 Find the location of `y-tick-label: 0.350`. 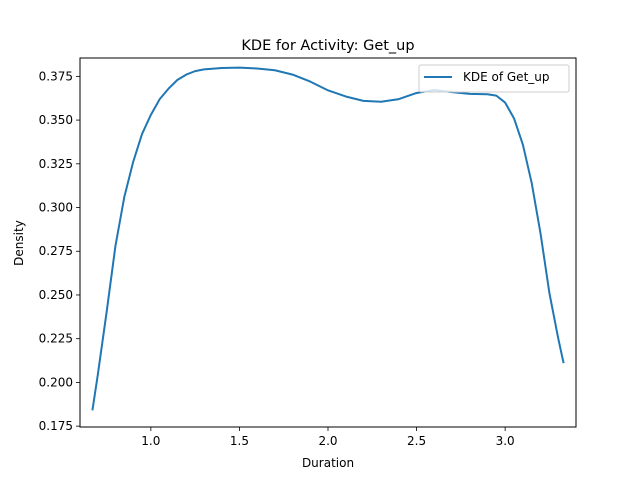

y-tick-label: 0.350 is located at coordinates (56, 120).